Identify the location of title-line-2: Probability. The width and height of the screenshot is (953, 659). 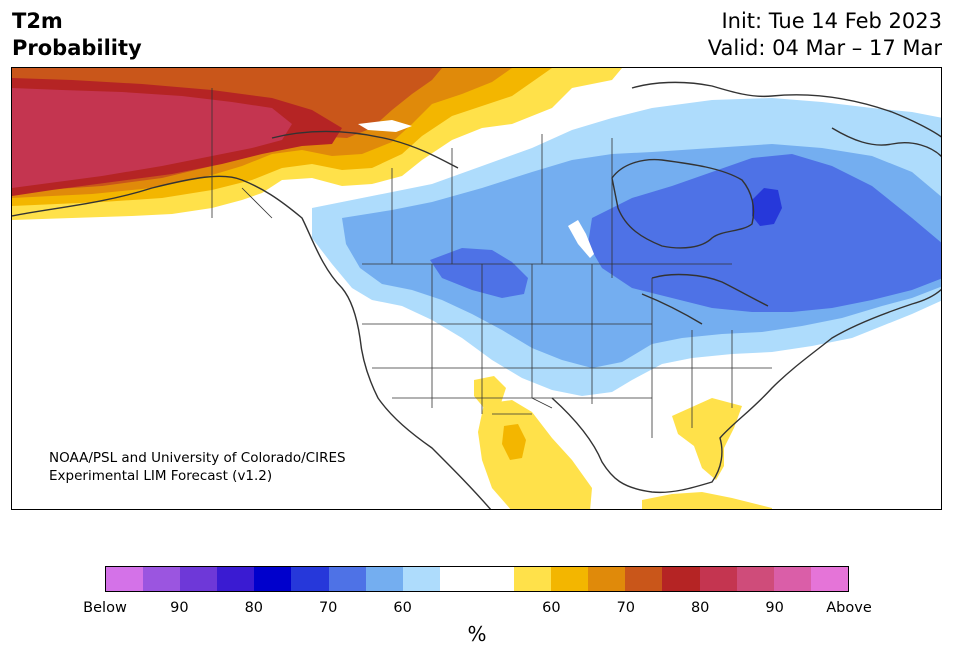
(77, 48).